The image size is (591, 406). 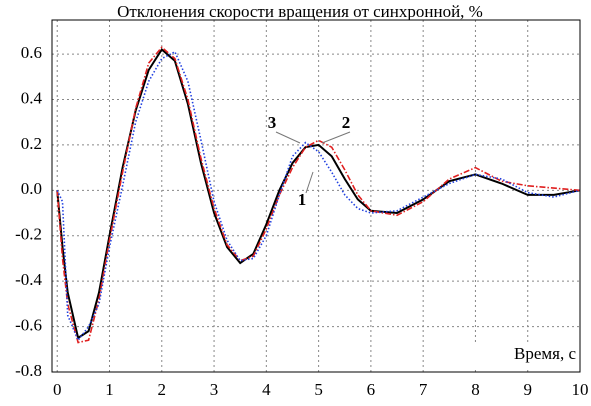 What do you see at coordinates (28, 370) in the screenshot?
I see `y-tick-label: -0.8` at bounding box center [28, 370].